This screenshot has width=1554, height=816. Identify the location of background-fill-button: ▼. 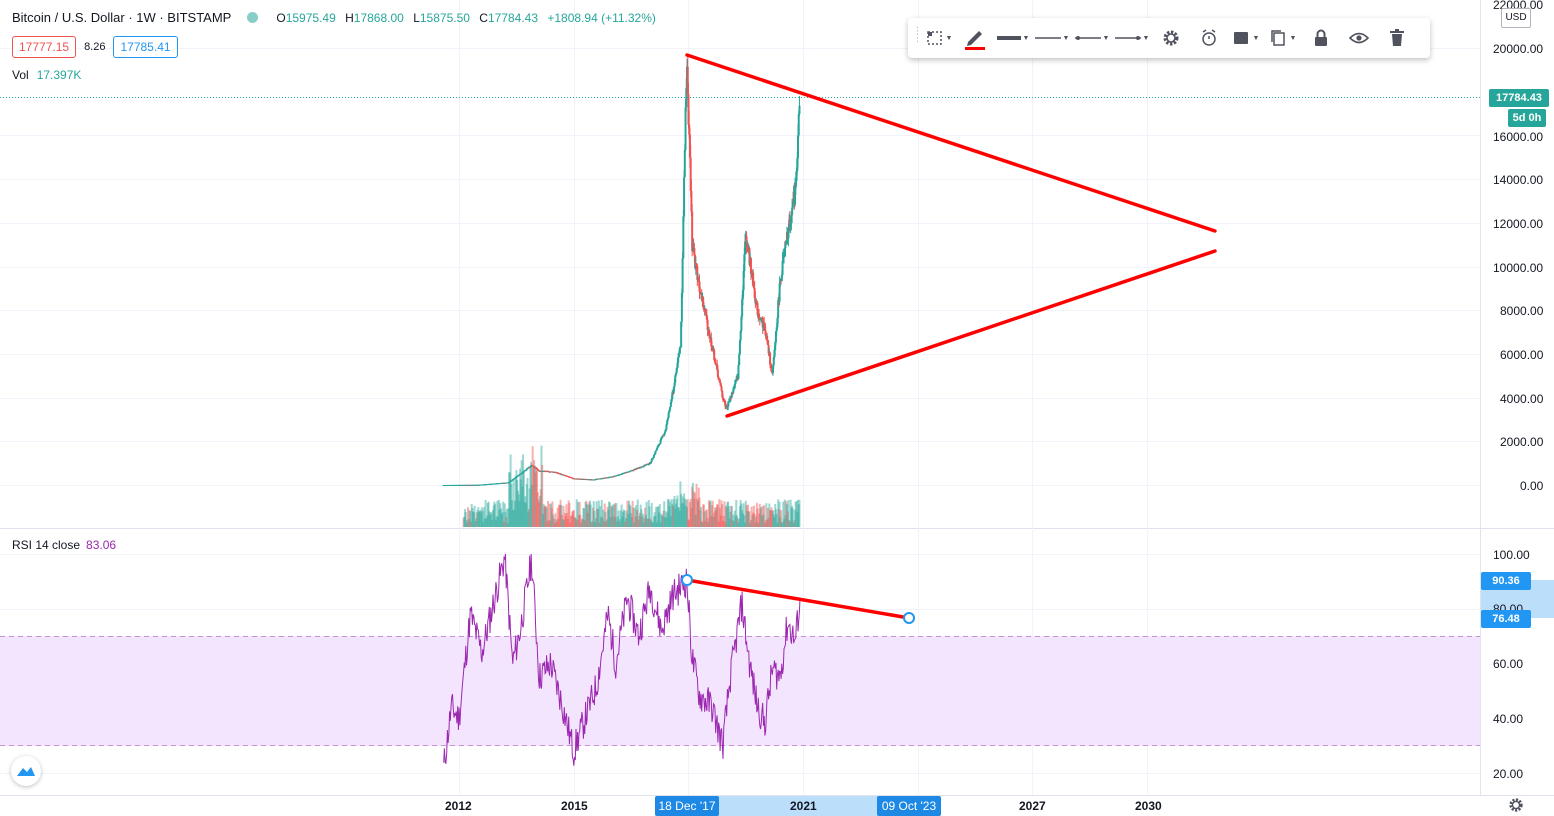
(1246, 38).